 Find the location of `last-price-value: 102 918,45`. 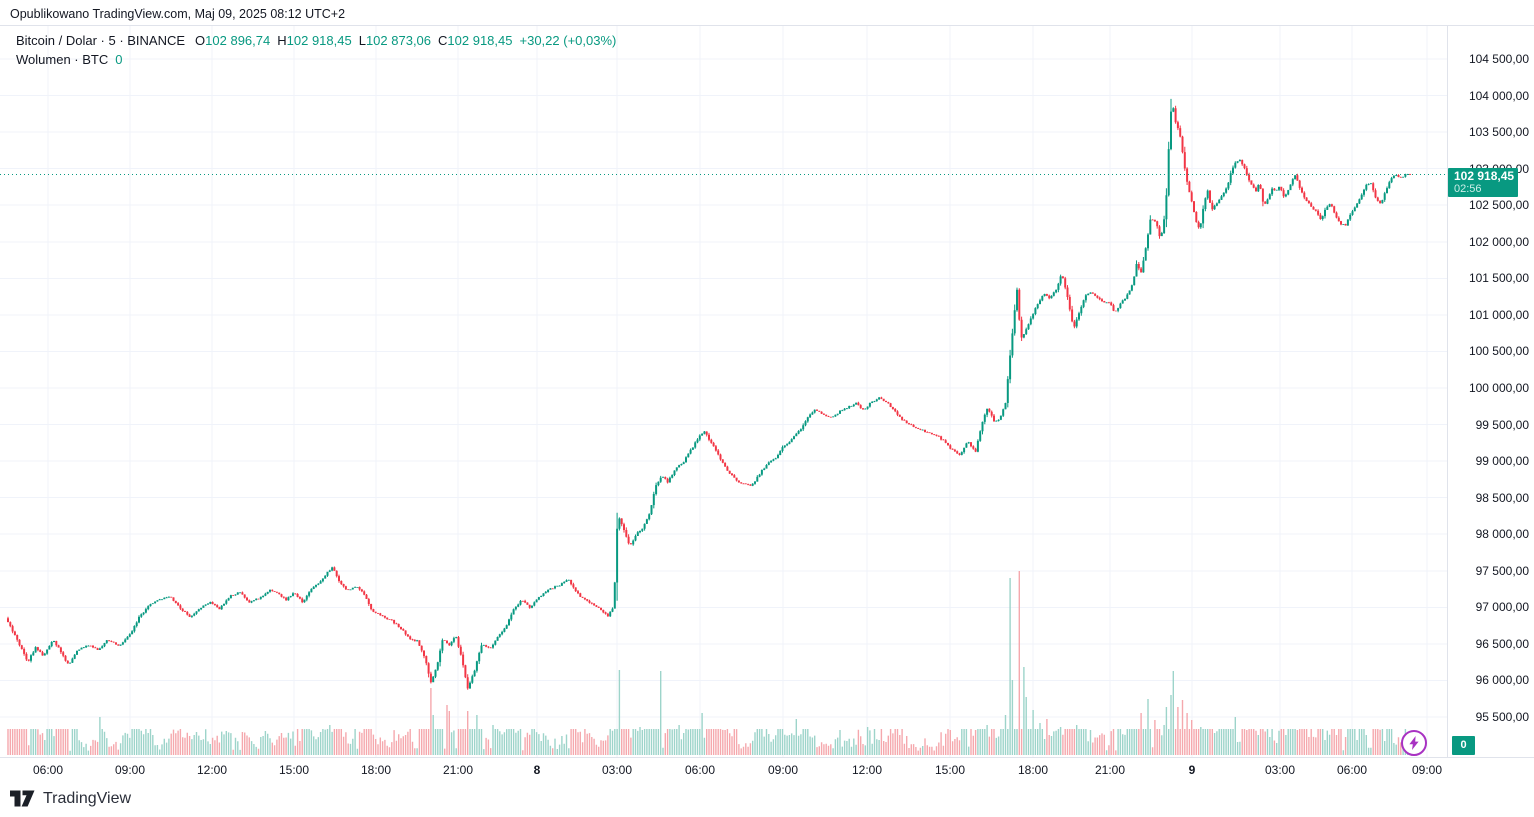

last-price-value: 102 918,45 is located at coordinates (1484, 176).